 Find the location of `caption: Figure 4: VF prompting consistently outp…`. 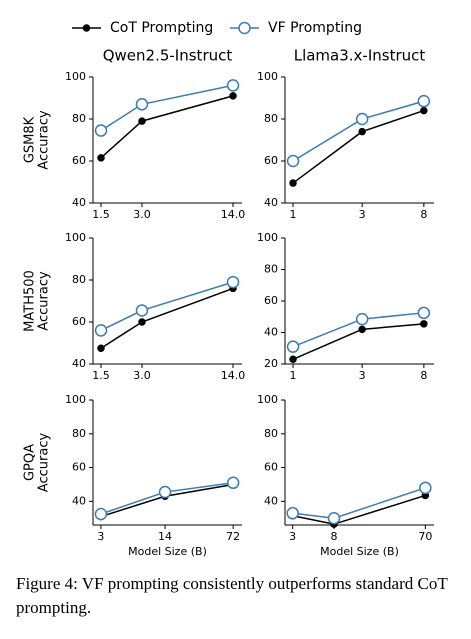

caption: Figure 4: VF prompting consistently outp… is located at coordinates (232, 595).